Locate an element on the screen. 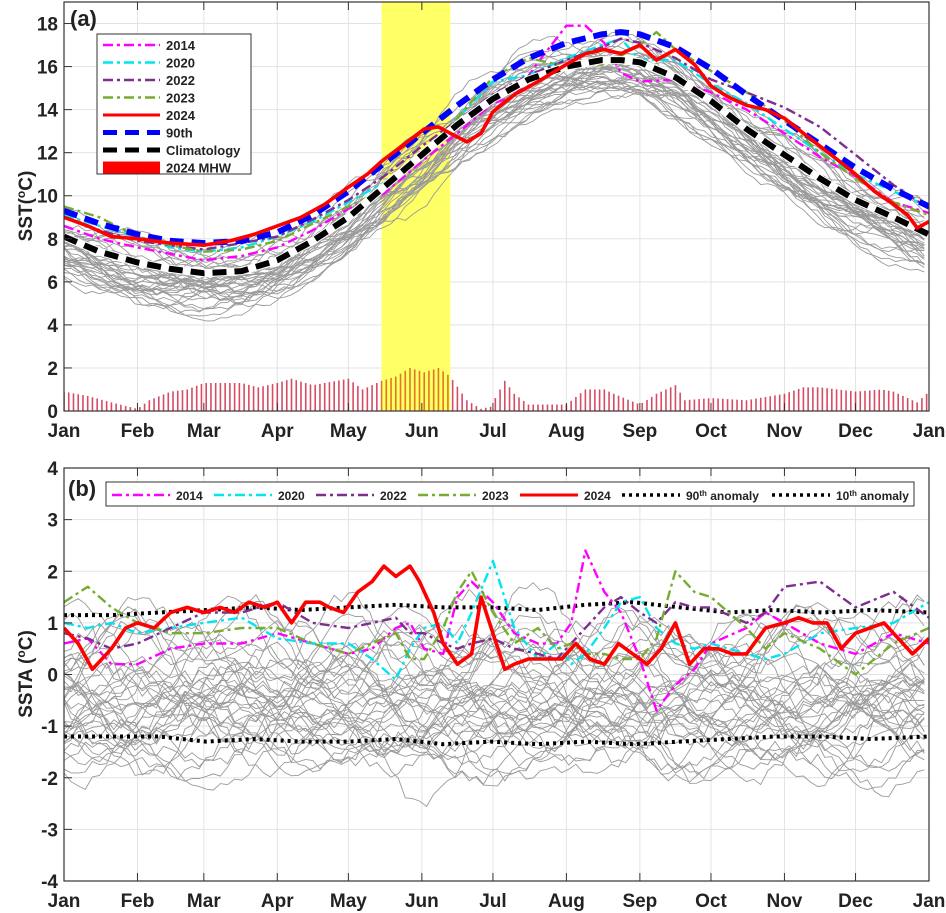 This screenshot has width=946, height=913. panel-a-ytick-label: 6 is located at coordinates (52, 283).